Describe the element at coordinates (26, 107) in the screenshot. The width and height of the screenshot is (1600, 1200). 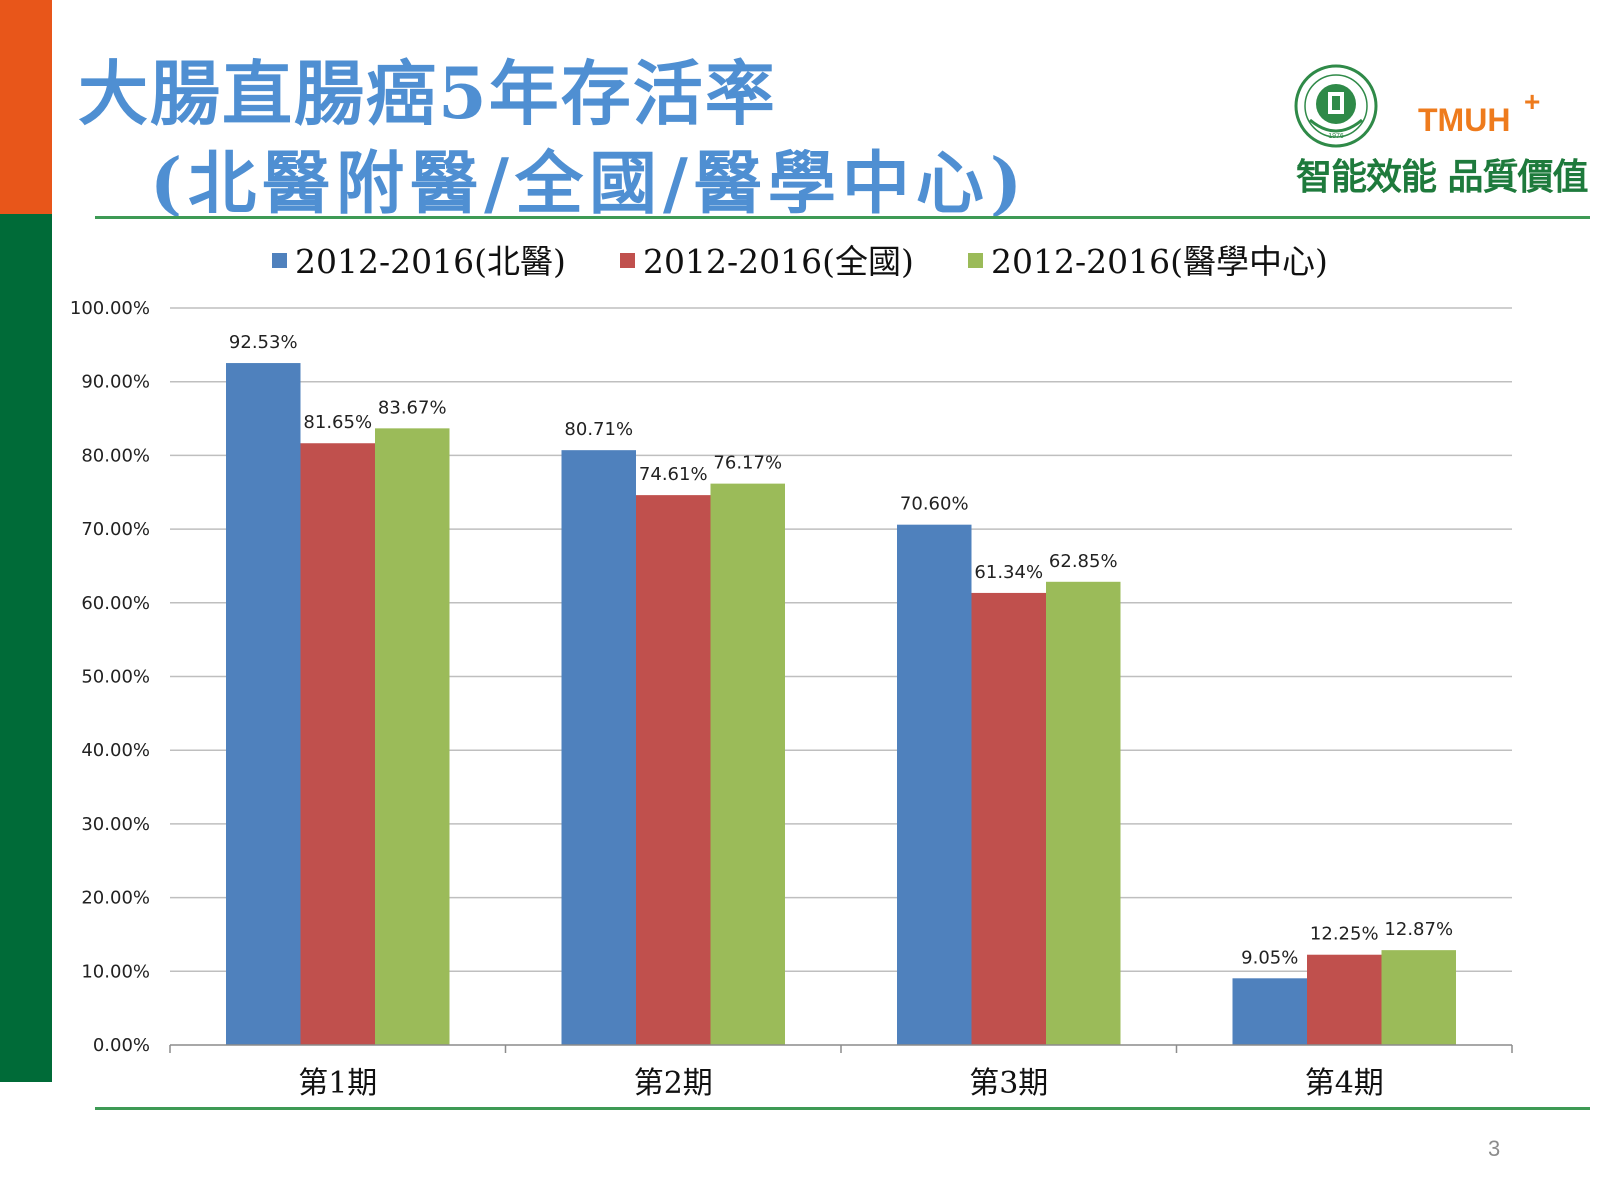
I see `accent-bar-orange` at that location.